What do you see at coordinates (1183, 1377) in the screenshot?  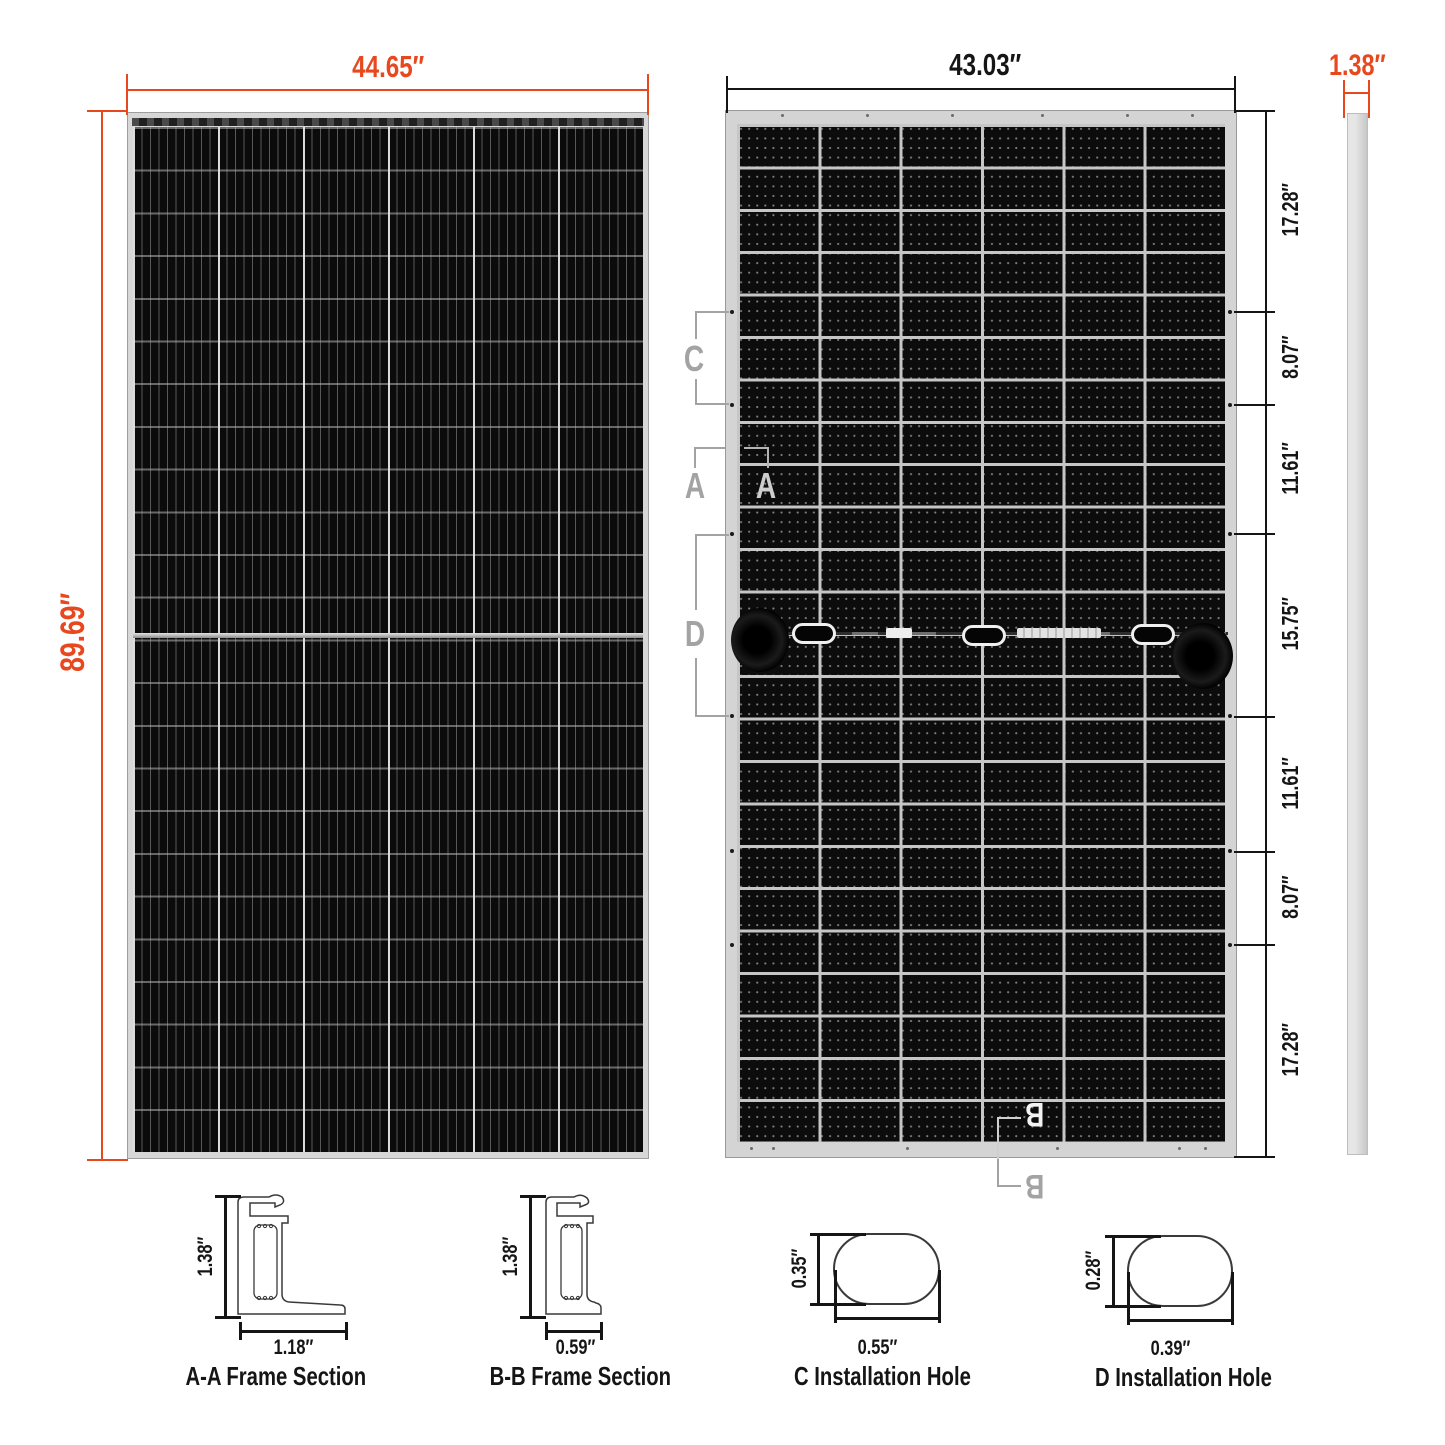 I see `d-hole-caption: D Installation Hole` at bounding box center [1183, 1377].